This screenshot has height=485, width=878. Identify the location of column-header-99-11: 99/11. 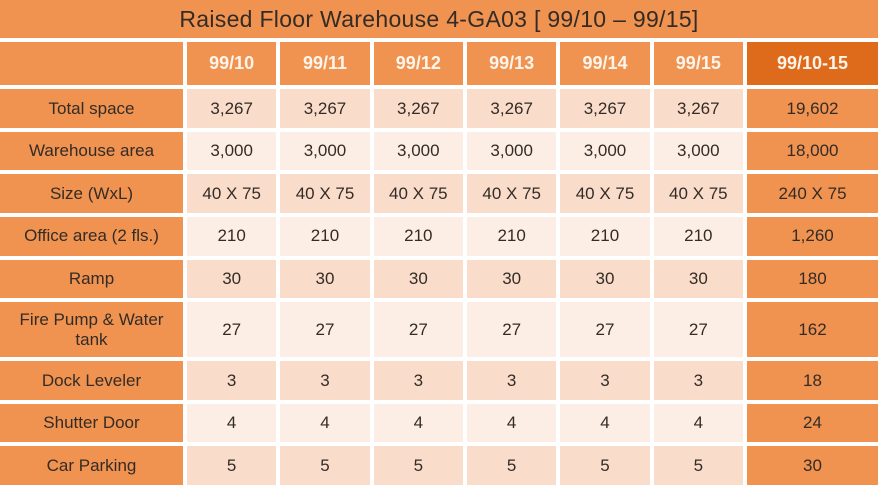
(325, 63).